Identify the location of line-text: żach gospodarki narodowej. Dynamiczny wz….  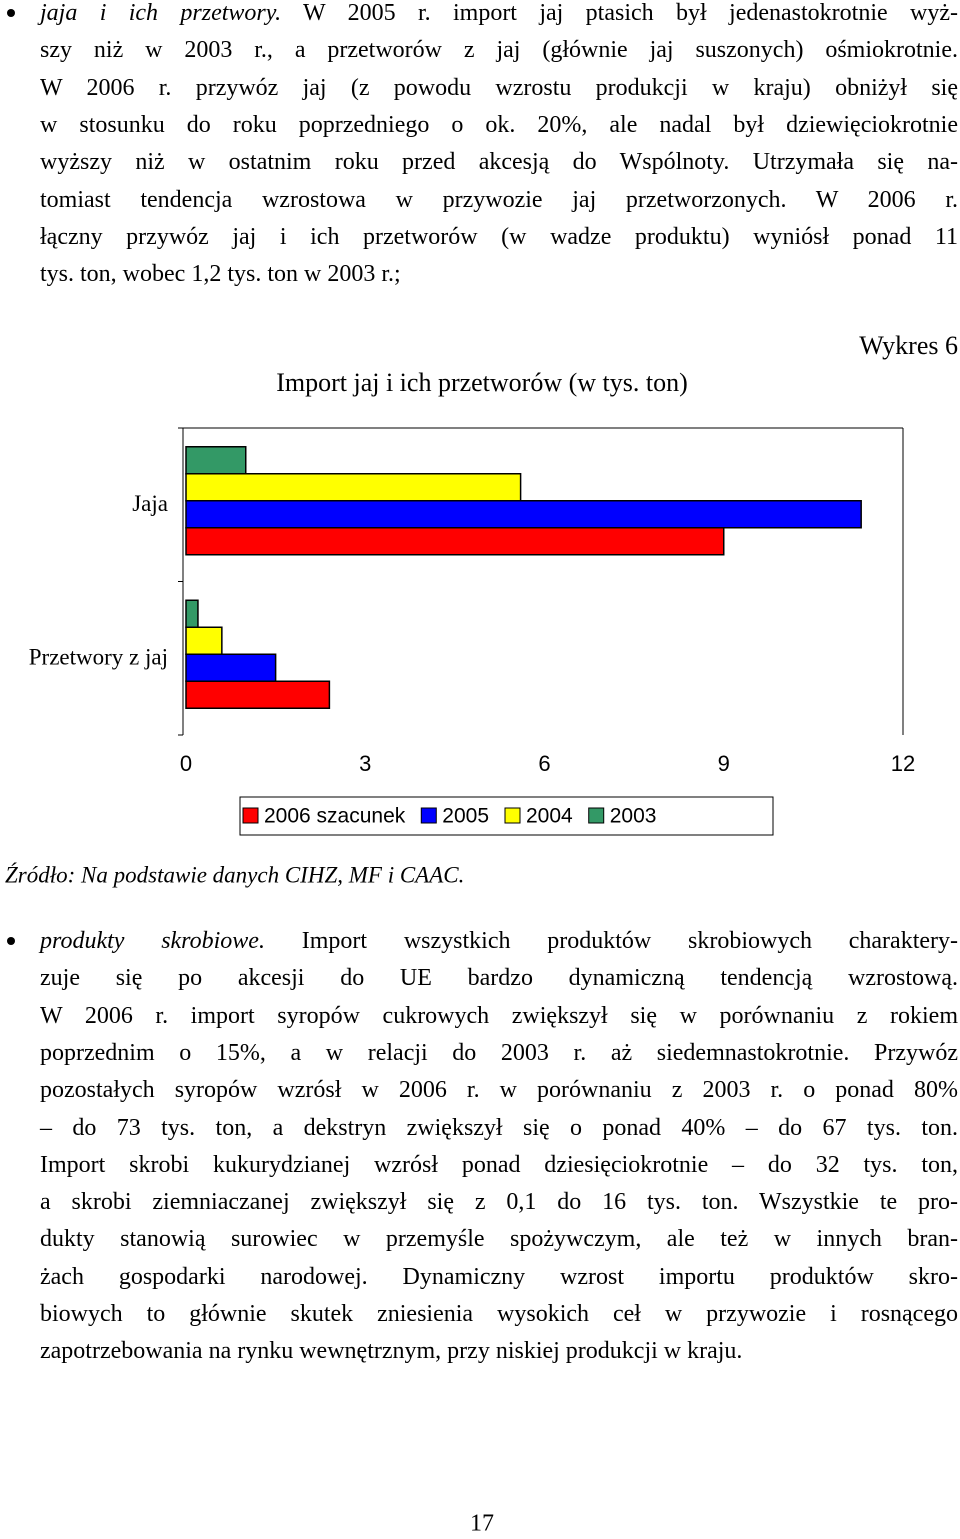
(499, 1276).